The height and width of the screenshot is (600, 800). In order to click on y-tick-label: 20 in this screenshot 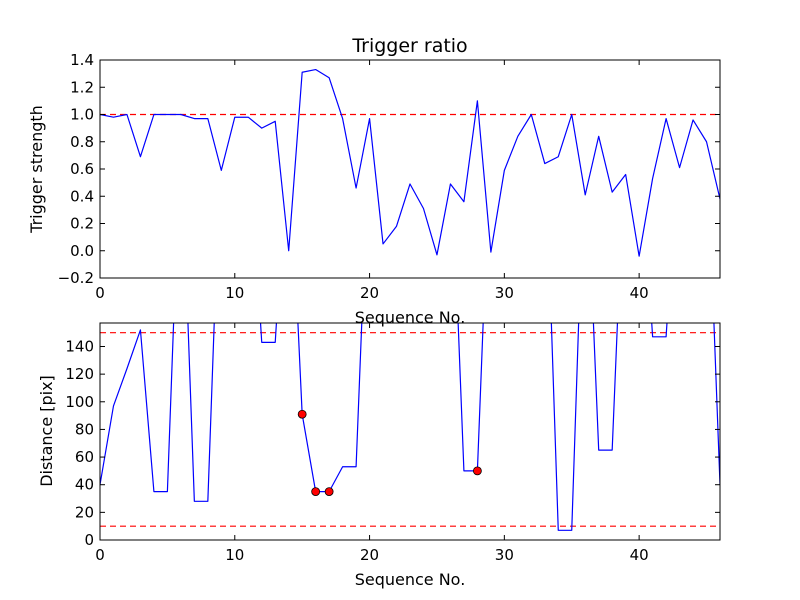, I will do `click(84, 512)`.